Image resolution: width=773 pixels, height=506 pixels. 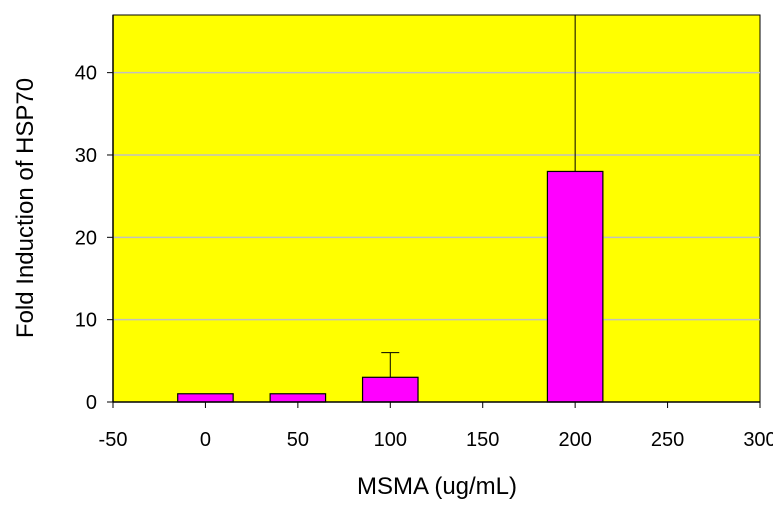 I want to click on x-tick-label: 300, so click(x=758, y=440).